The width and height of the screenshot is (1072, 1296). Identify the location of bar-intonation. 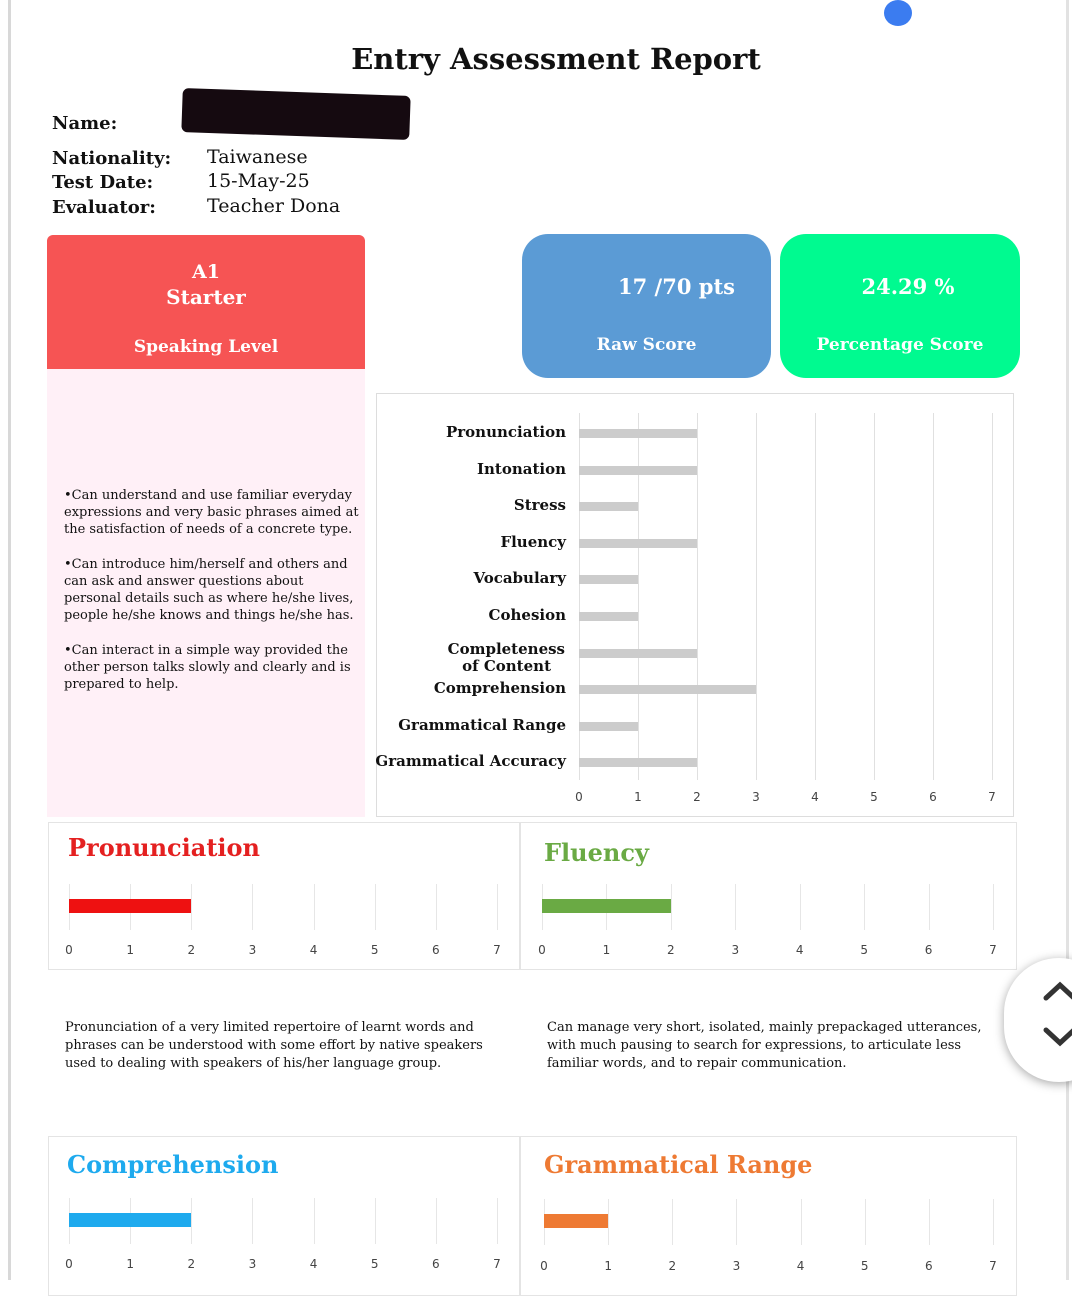
(638, 470).